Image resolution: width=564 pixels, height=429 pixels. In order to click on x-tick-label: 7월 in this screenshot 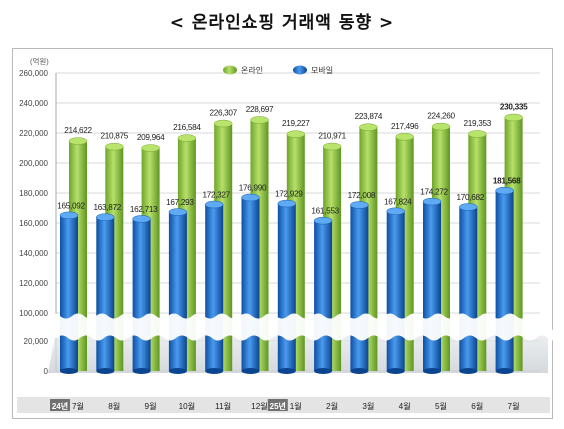, I will do `click(514, 406)`.